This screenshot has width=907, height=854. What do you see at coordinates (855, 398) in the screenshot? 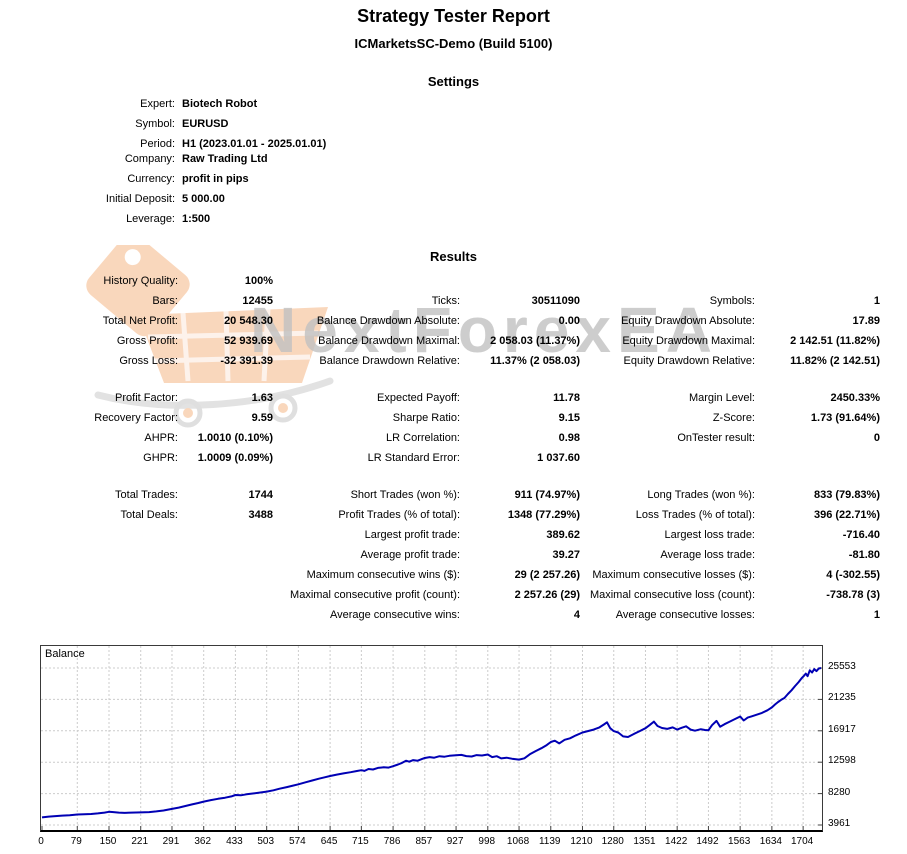
I see `result-value: 2450.33%` at bounding box center [855, 398].